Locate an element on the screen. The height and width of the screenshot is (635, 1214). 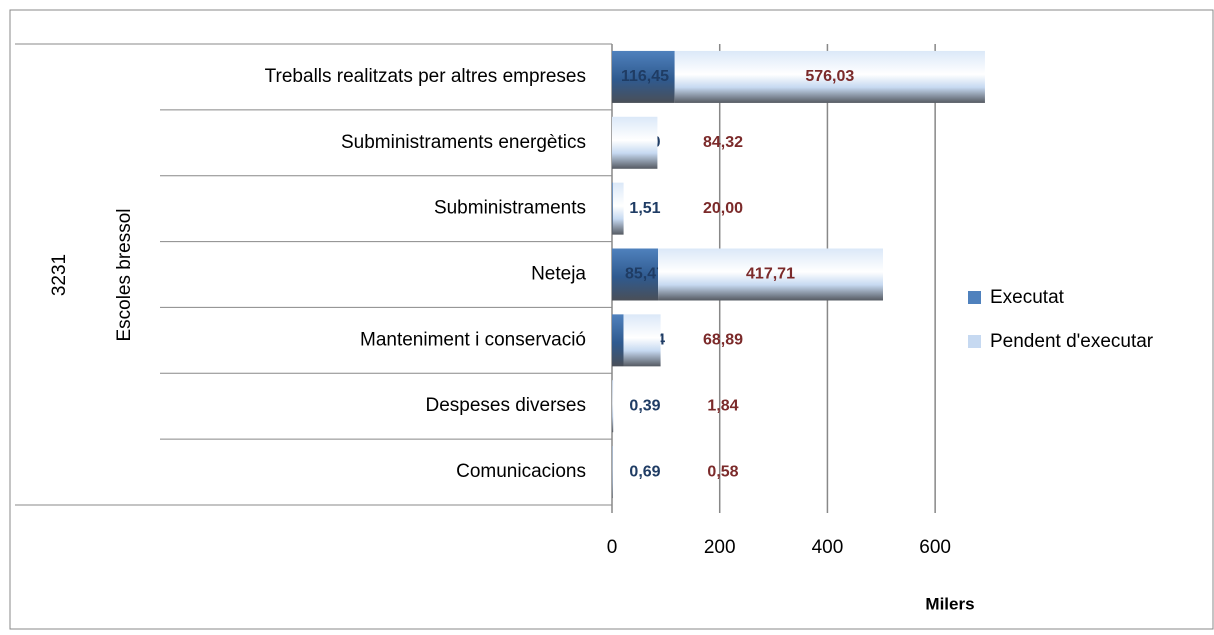
x-axis-label: Milers is located at coordinates (949, 603).